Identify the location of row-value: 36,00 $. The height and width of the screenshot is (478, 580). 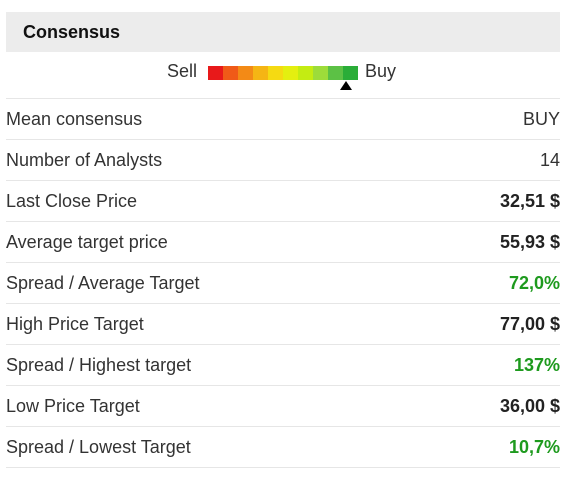
(529, 405).